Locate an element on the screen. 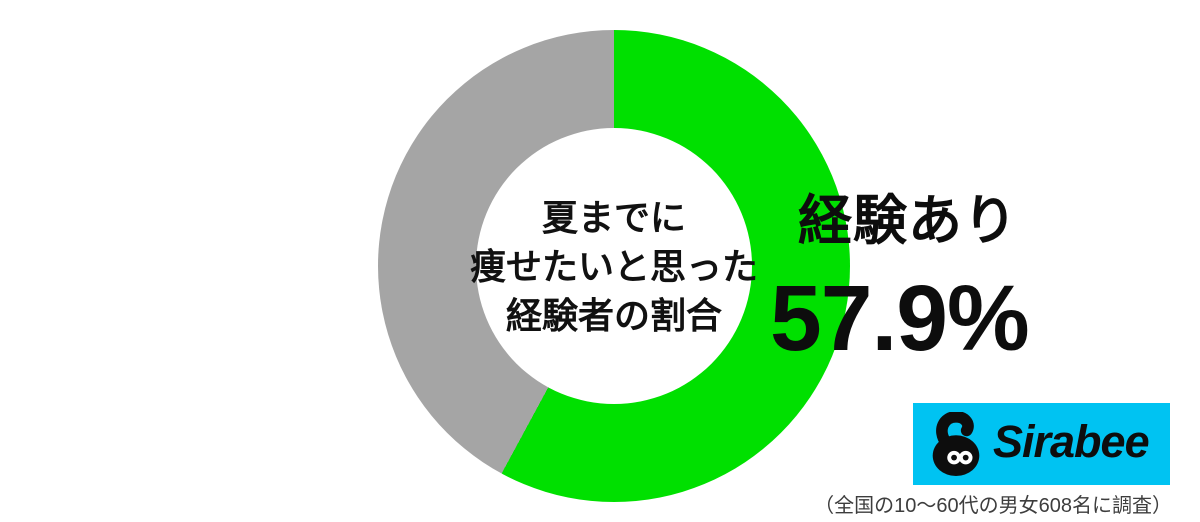 The width and height of the screenshot is (1200, 522). sirabee-logo: Sirabee is located at coordinates (1041, 444).